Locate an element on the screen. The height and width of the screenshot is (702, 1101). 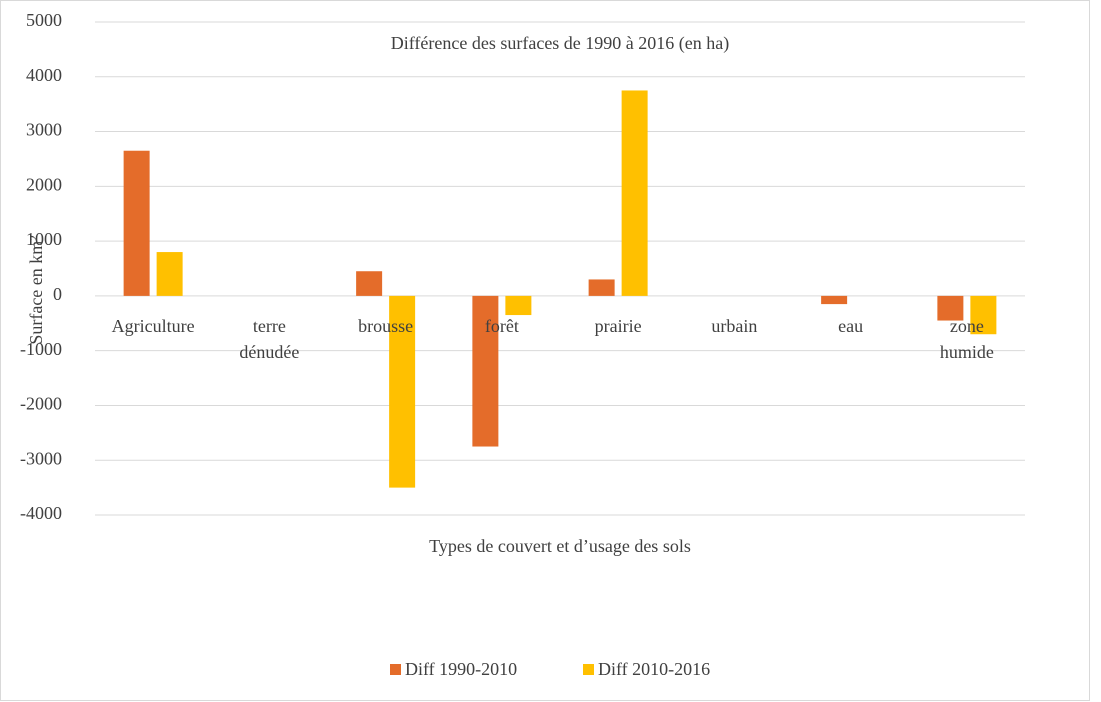
x-tick-label-line: forêt is located at coordinates (502, 326).